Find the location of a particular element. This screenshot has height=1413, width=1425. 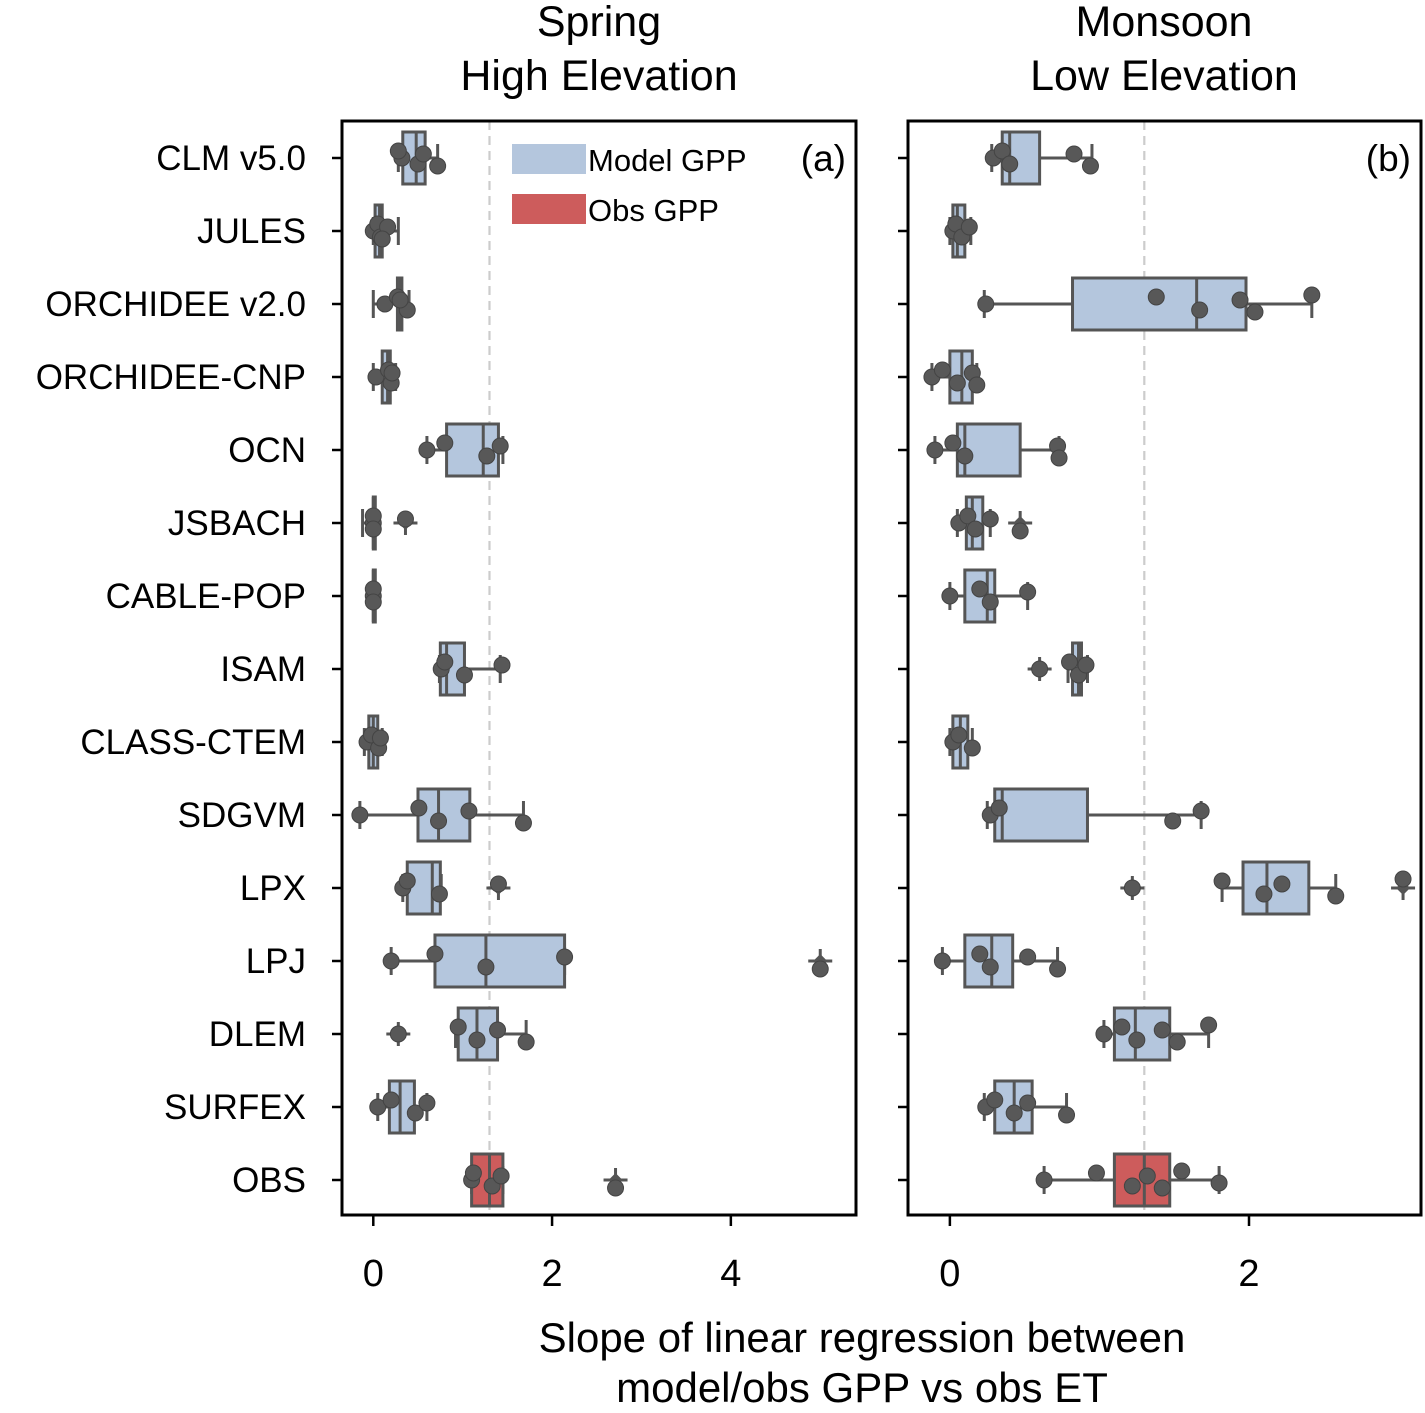

panel-b-x-tick-label: 2 is located at coordinates (1248, 1274).